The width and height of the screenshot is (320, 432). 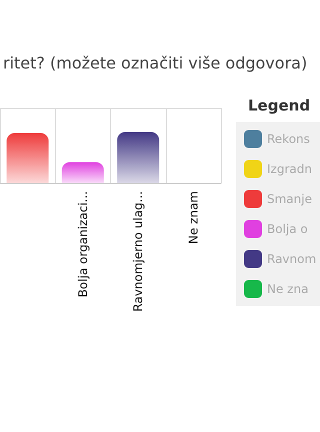 I want to click on legend-title: Legend, so click(x=279, y=105).